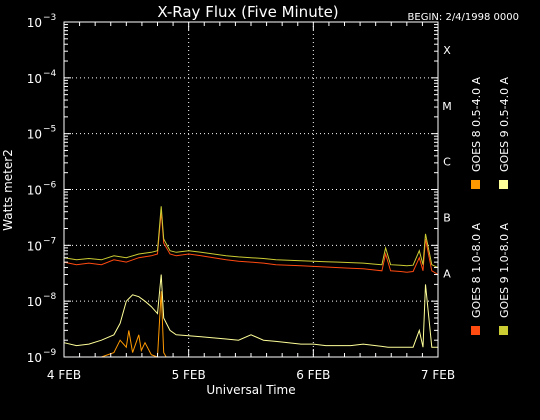  What do you see at coordinates (49, 130) in the screenshot?
I see `y-tick-exponent: −5` at bounding box center [49, 130].